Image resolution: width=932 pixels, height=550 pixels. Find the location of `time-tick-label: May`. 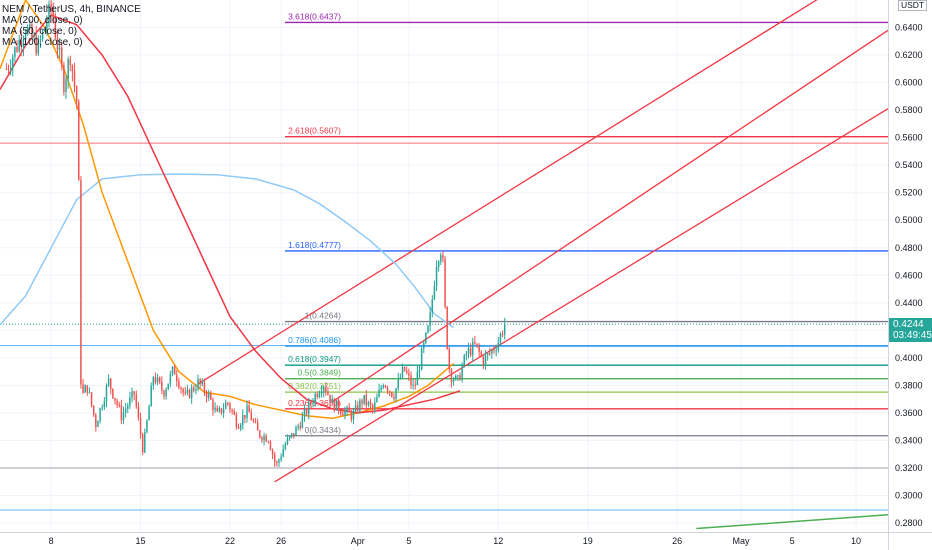

time-tick-label: May is located at coordinates (742, 541).